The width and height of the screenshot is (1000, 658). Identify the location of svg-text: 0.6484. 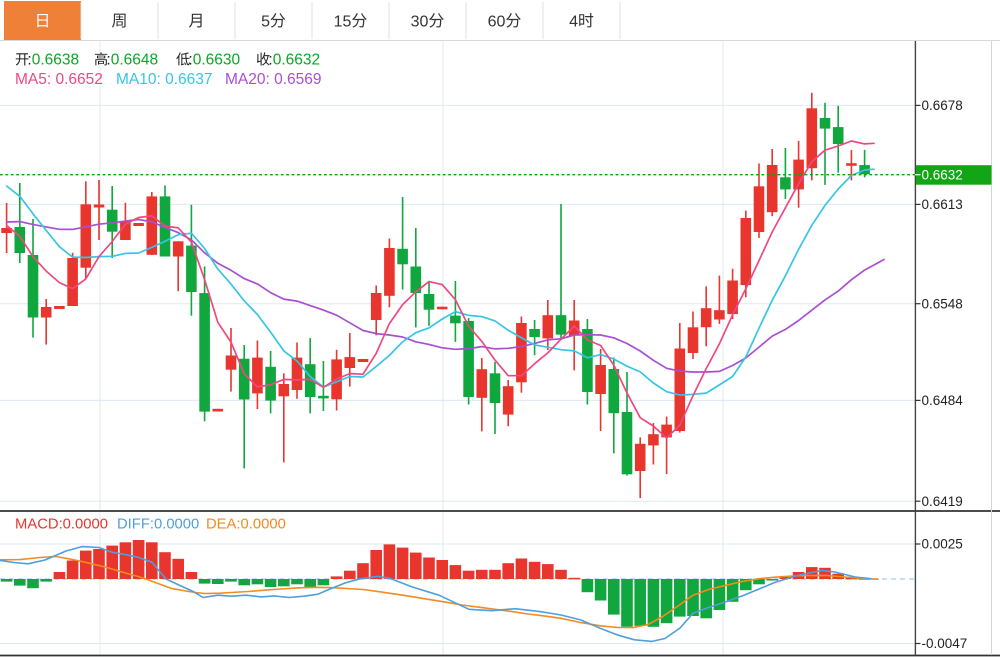
(943, 400).